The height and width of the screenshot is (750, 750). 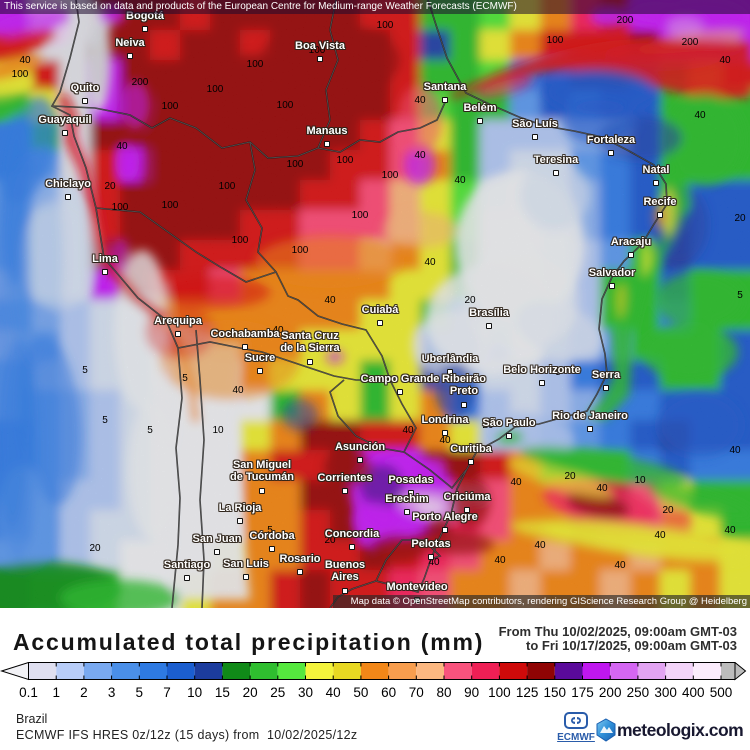 What do you see at coordinates (665, 692) in the screenshot?
I see `svg-text: 300` at bounding box center [665, 692].